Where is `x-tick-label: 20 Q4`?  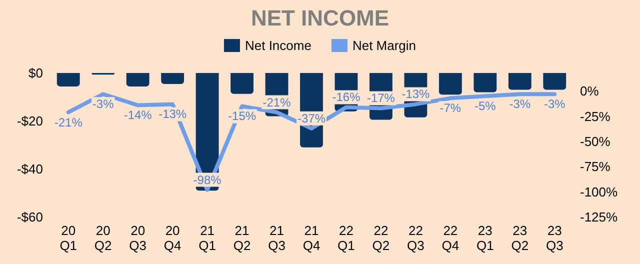
x-tick-label: 20 Q4 is located at coordinates (173, 238).